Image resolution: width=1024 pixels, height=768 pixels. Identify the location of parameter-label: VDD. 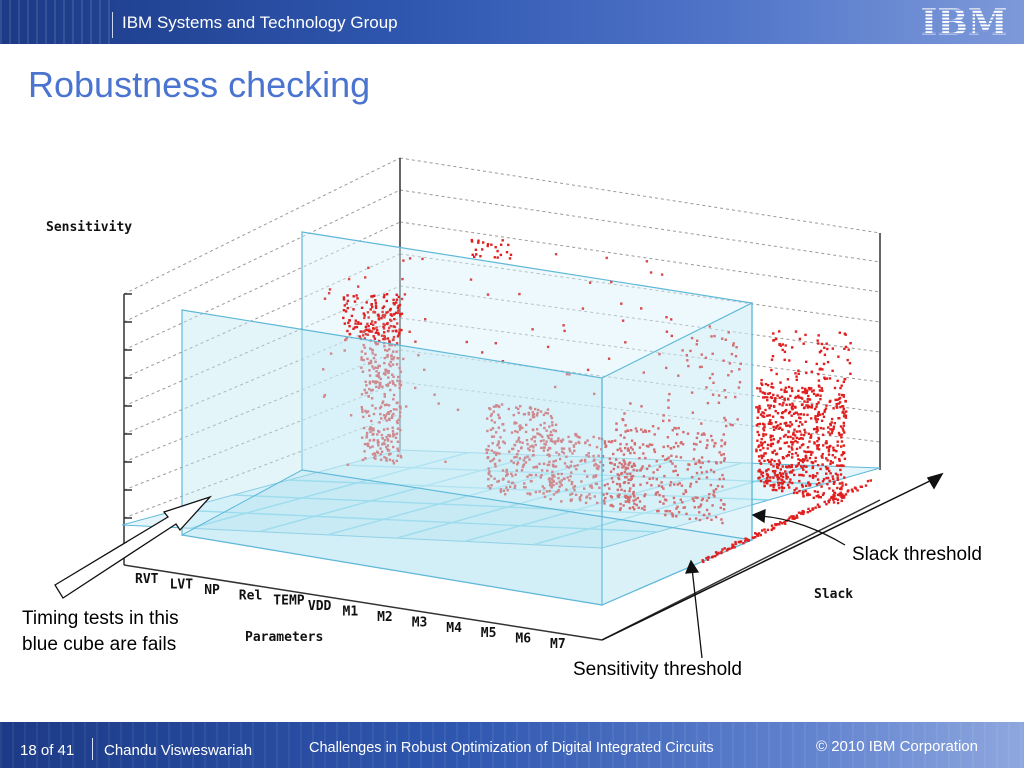
(320, 606).